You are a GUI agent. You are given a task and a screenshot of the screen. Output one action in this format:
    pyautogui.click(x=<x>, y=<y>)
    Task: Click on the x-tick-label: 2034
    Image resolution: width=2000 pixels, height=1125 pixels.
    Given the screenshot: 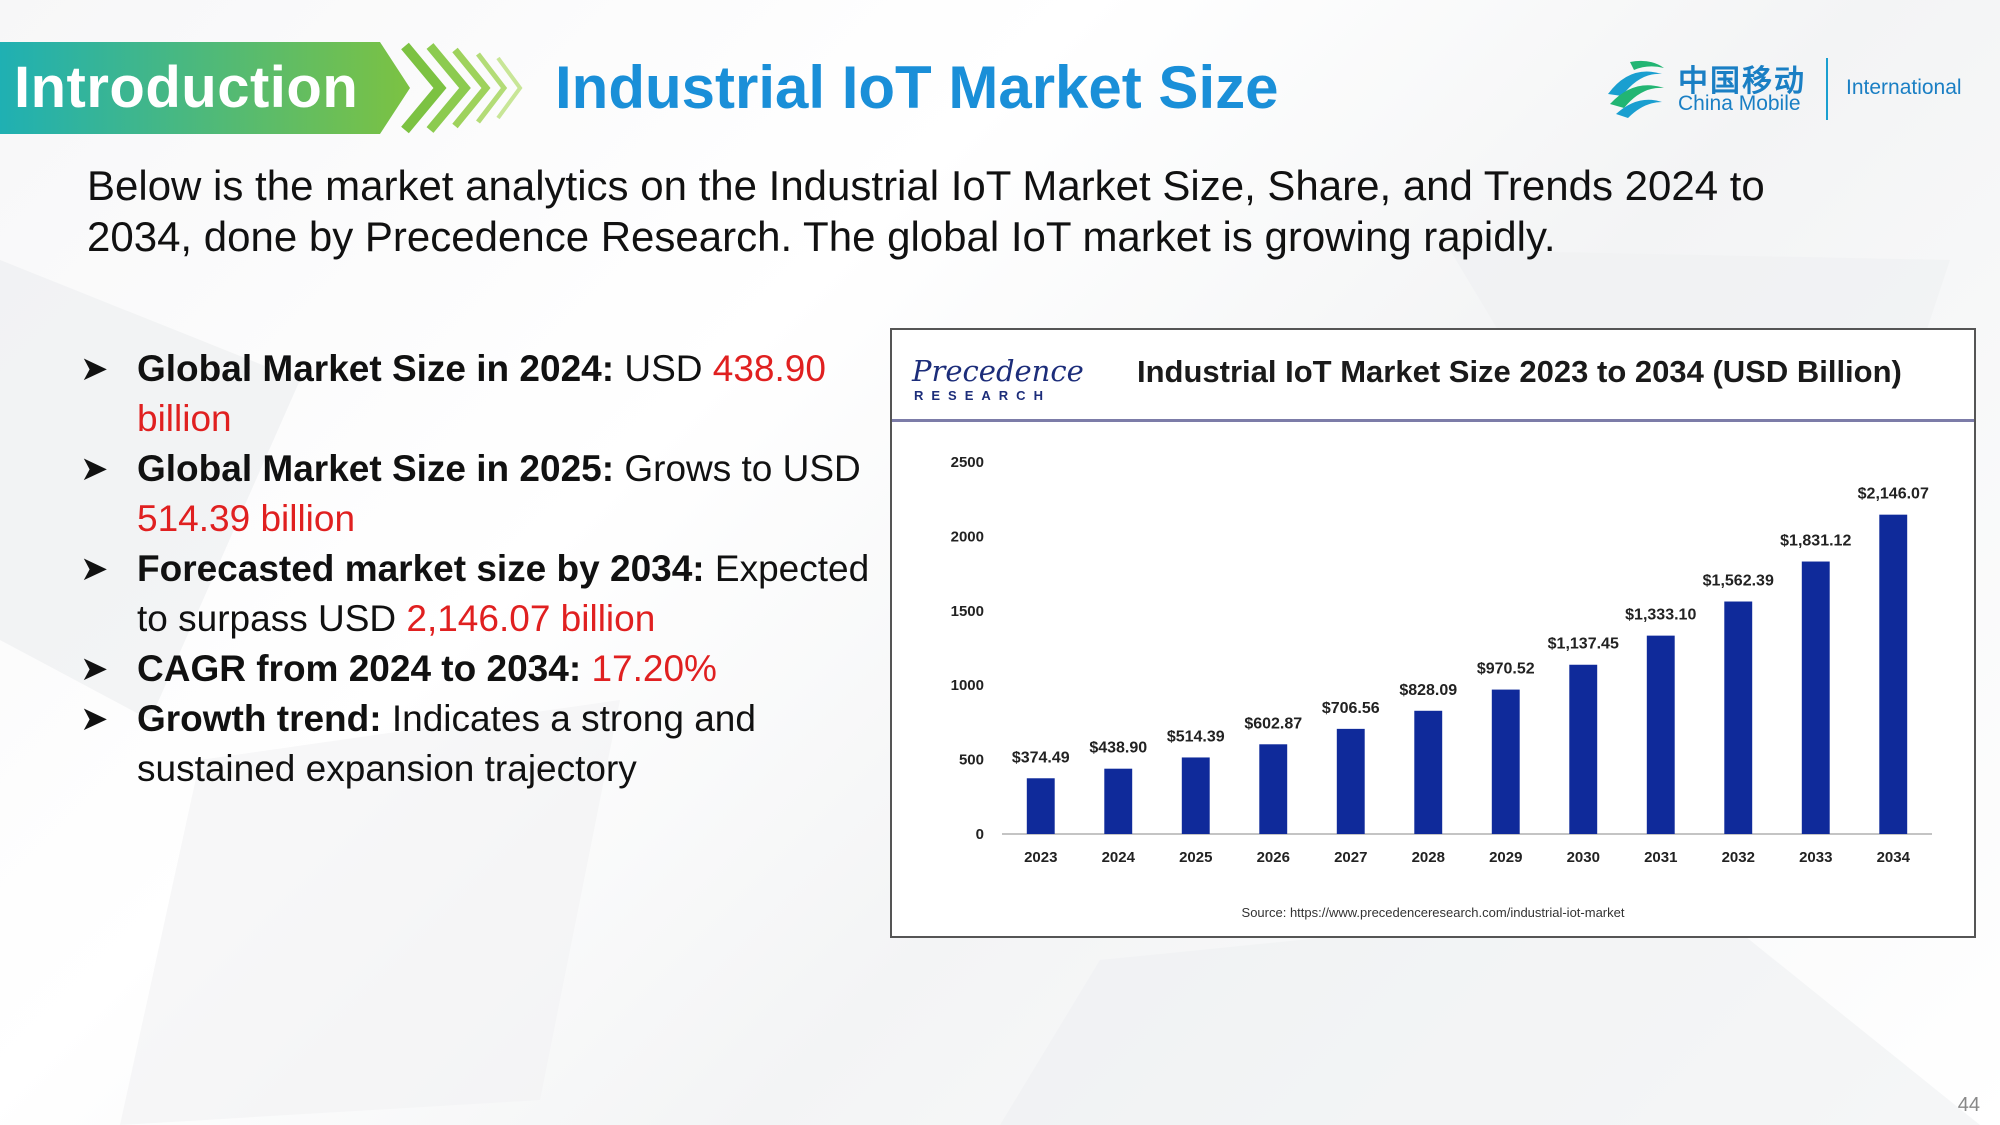 What is the action you would take?
    pyautogui.click(x=1894, y=857)
    